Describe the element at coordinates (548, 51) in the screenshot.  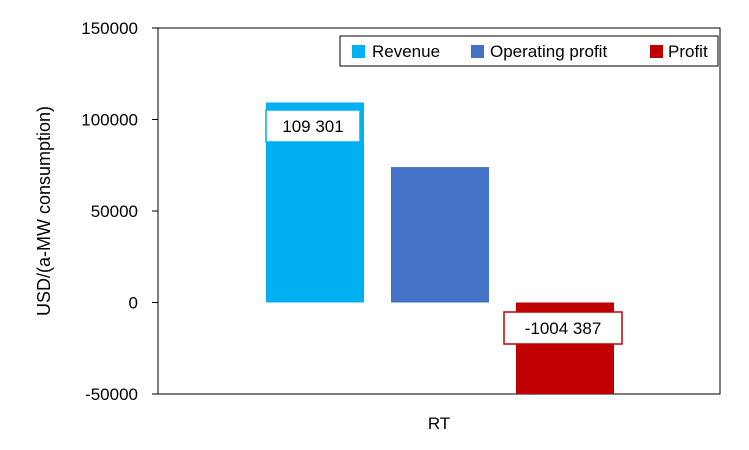
I see `legend-label: Operating profit` at that location.